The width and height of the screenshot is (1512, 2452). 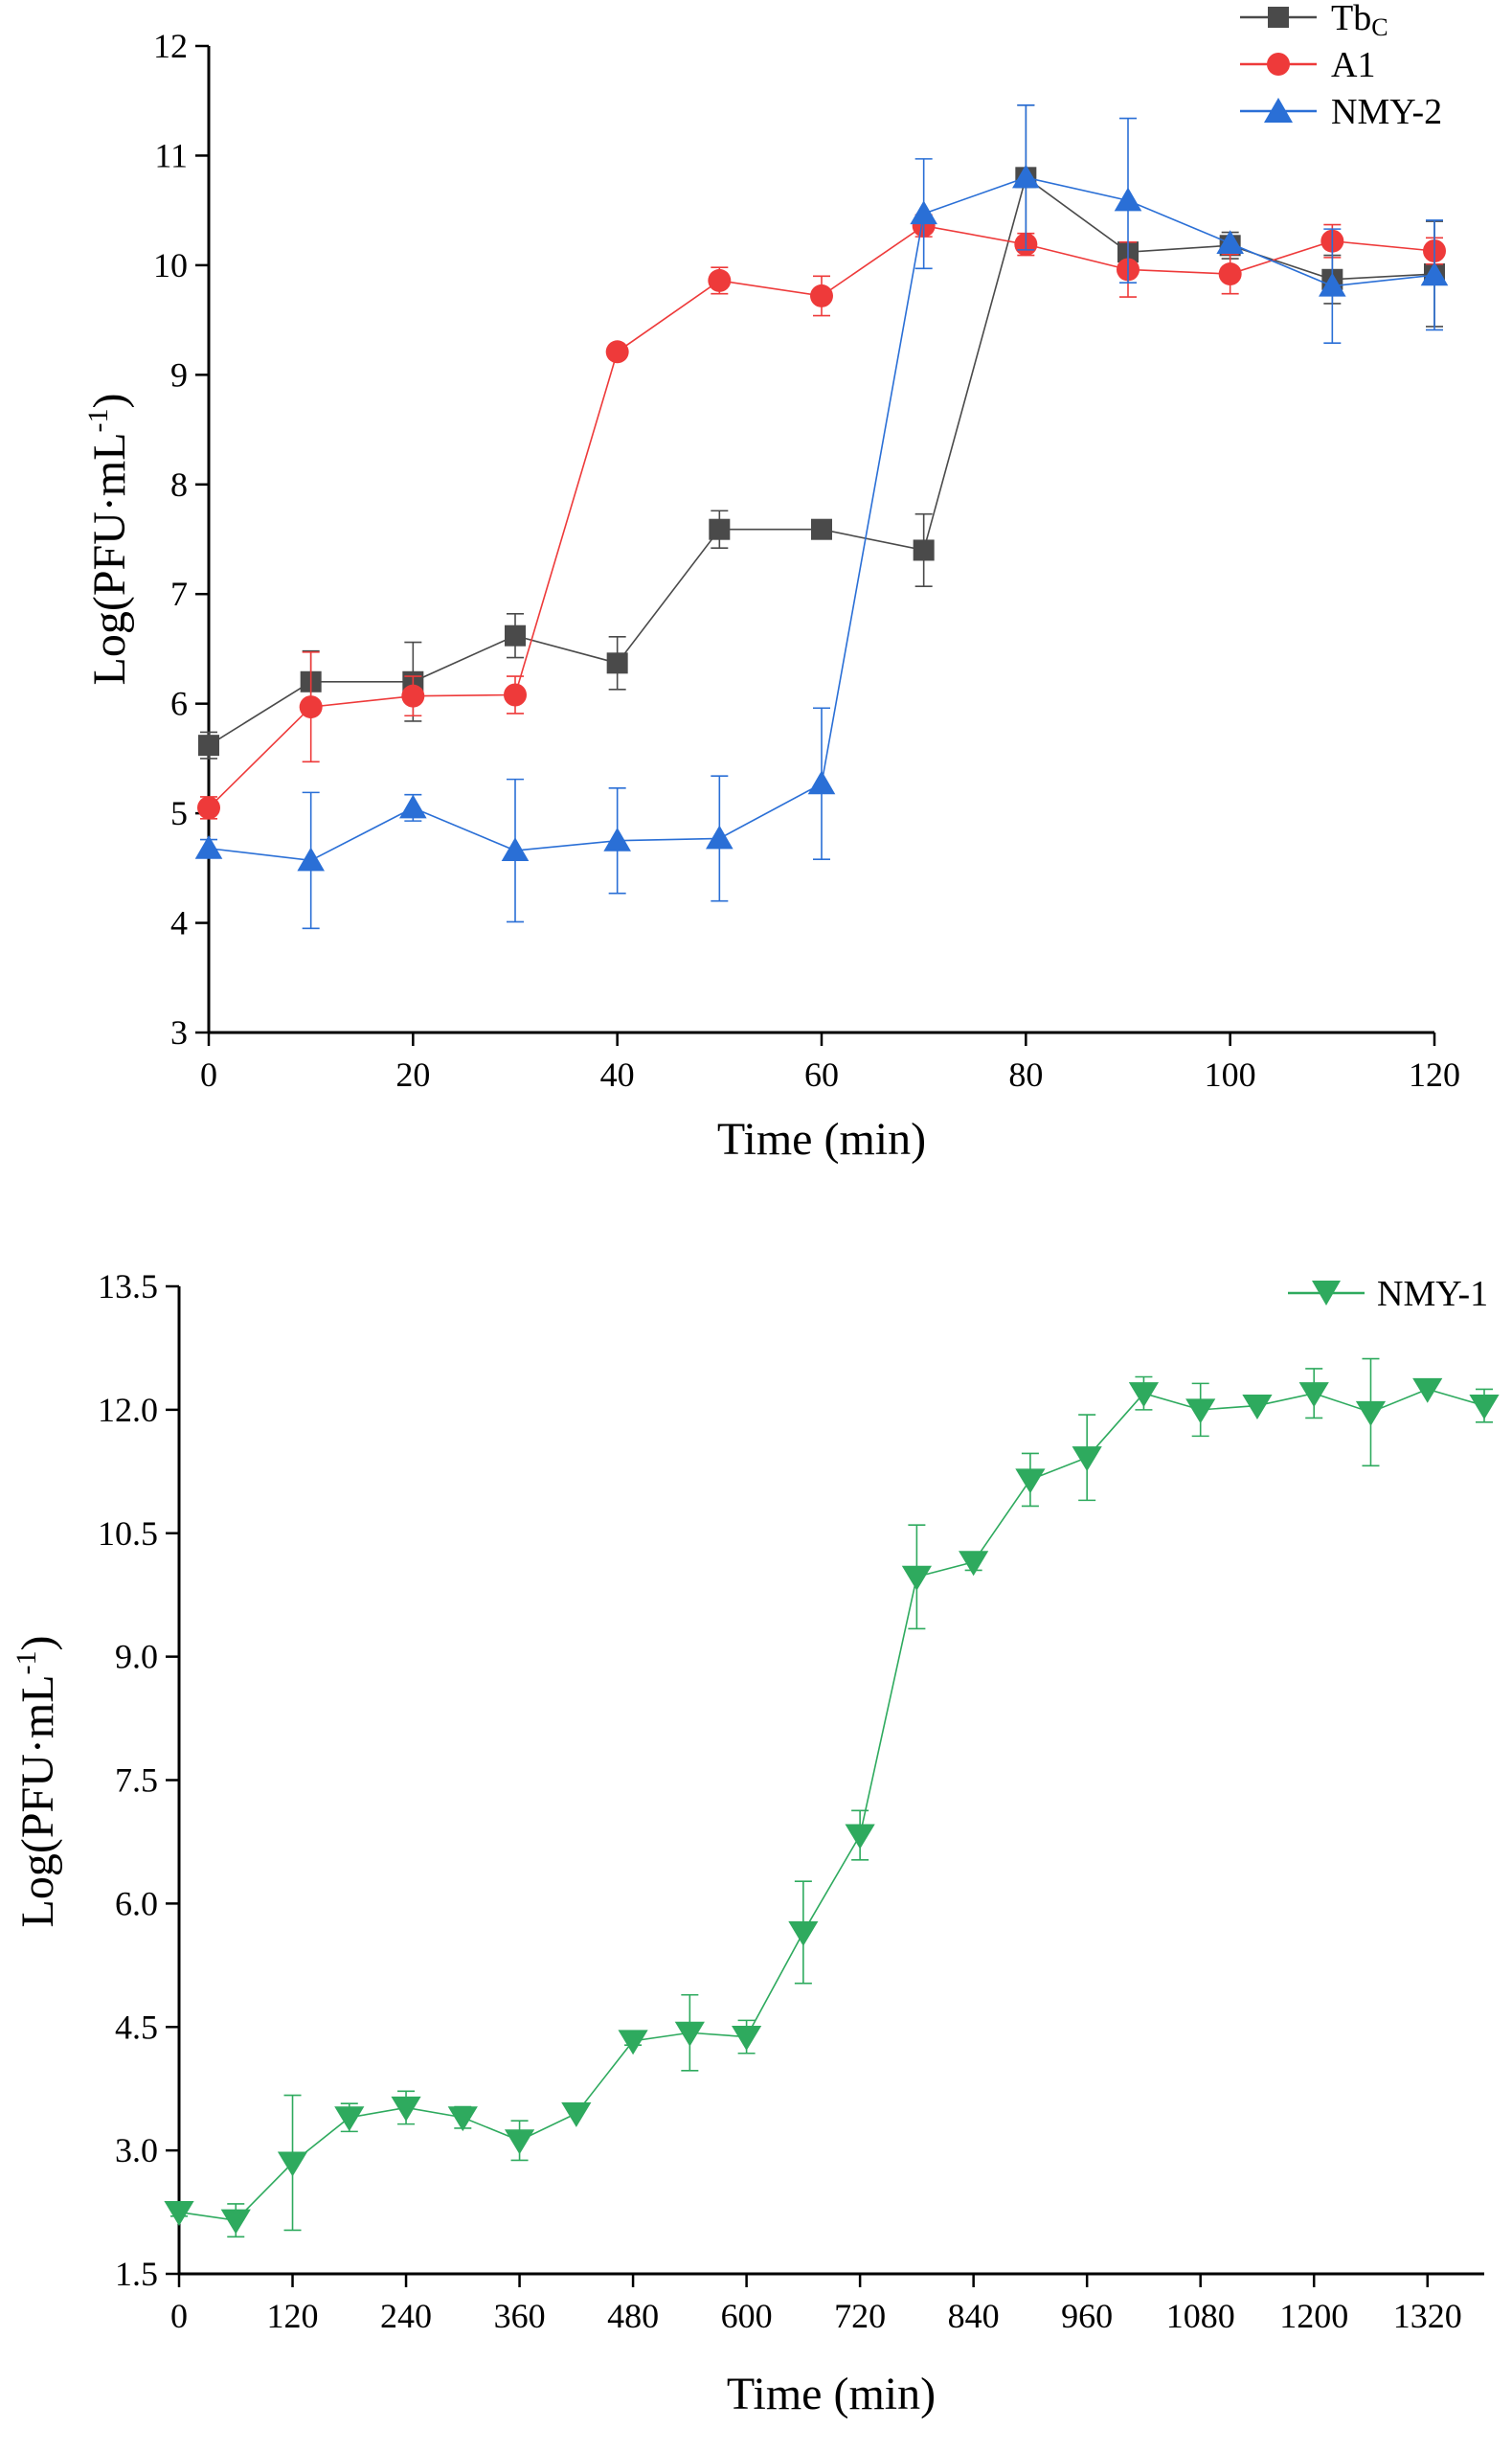 I want to click on legend-marker-Tbc, so click(x=1278, y=17).